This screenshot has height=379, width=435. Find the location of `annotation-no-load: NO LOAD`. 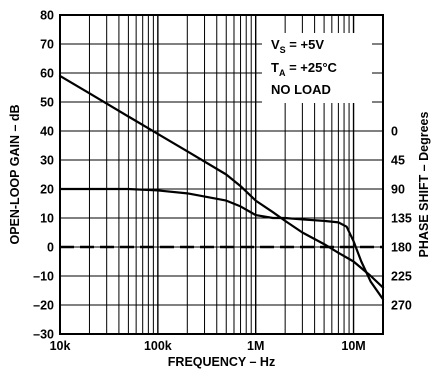

annotation-no-load: NO LOAD is located at coordinates (301, 89).